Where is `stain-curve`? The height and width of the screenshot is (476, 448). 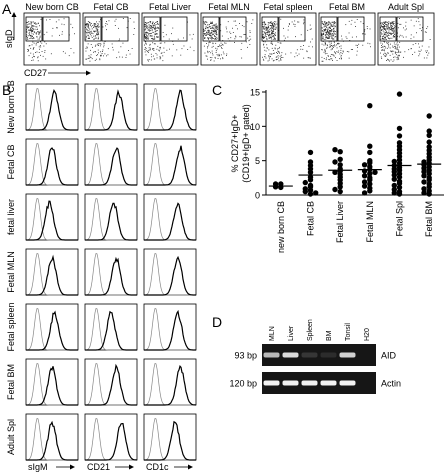 stain-curve is located at coordinates (52, 275).